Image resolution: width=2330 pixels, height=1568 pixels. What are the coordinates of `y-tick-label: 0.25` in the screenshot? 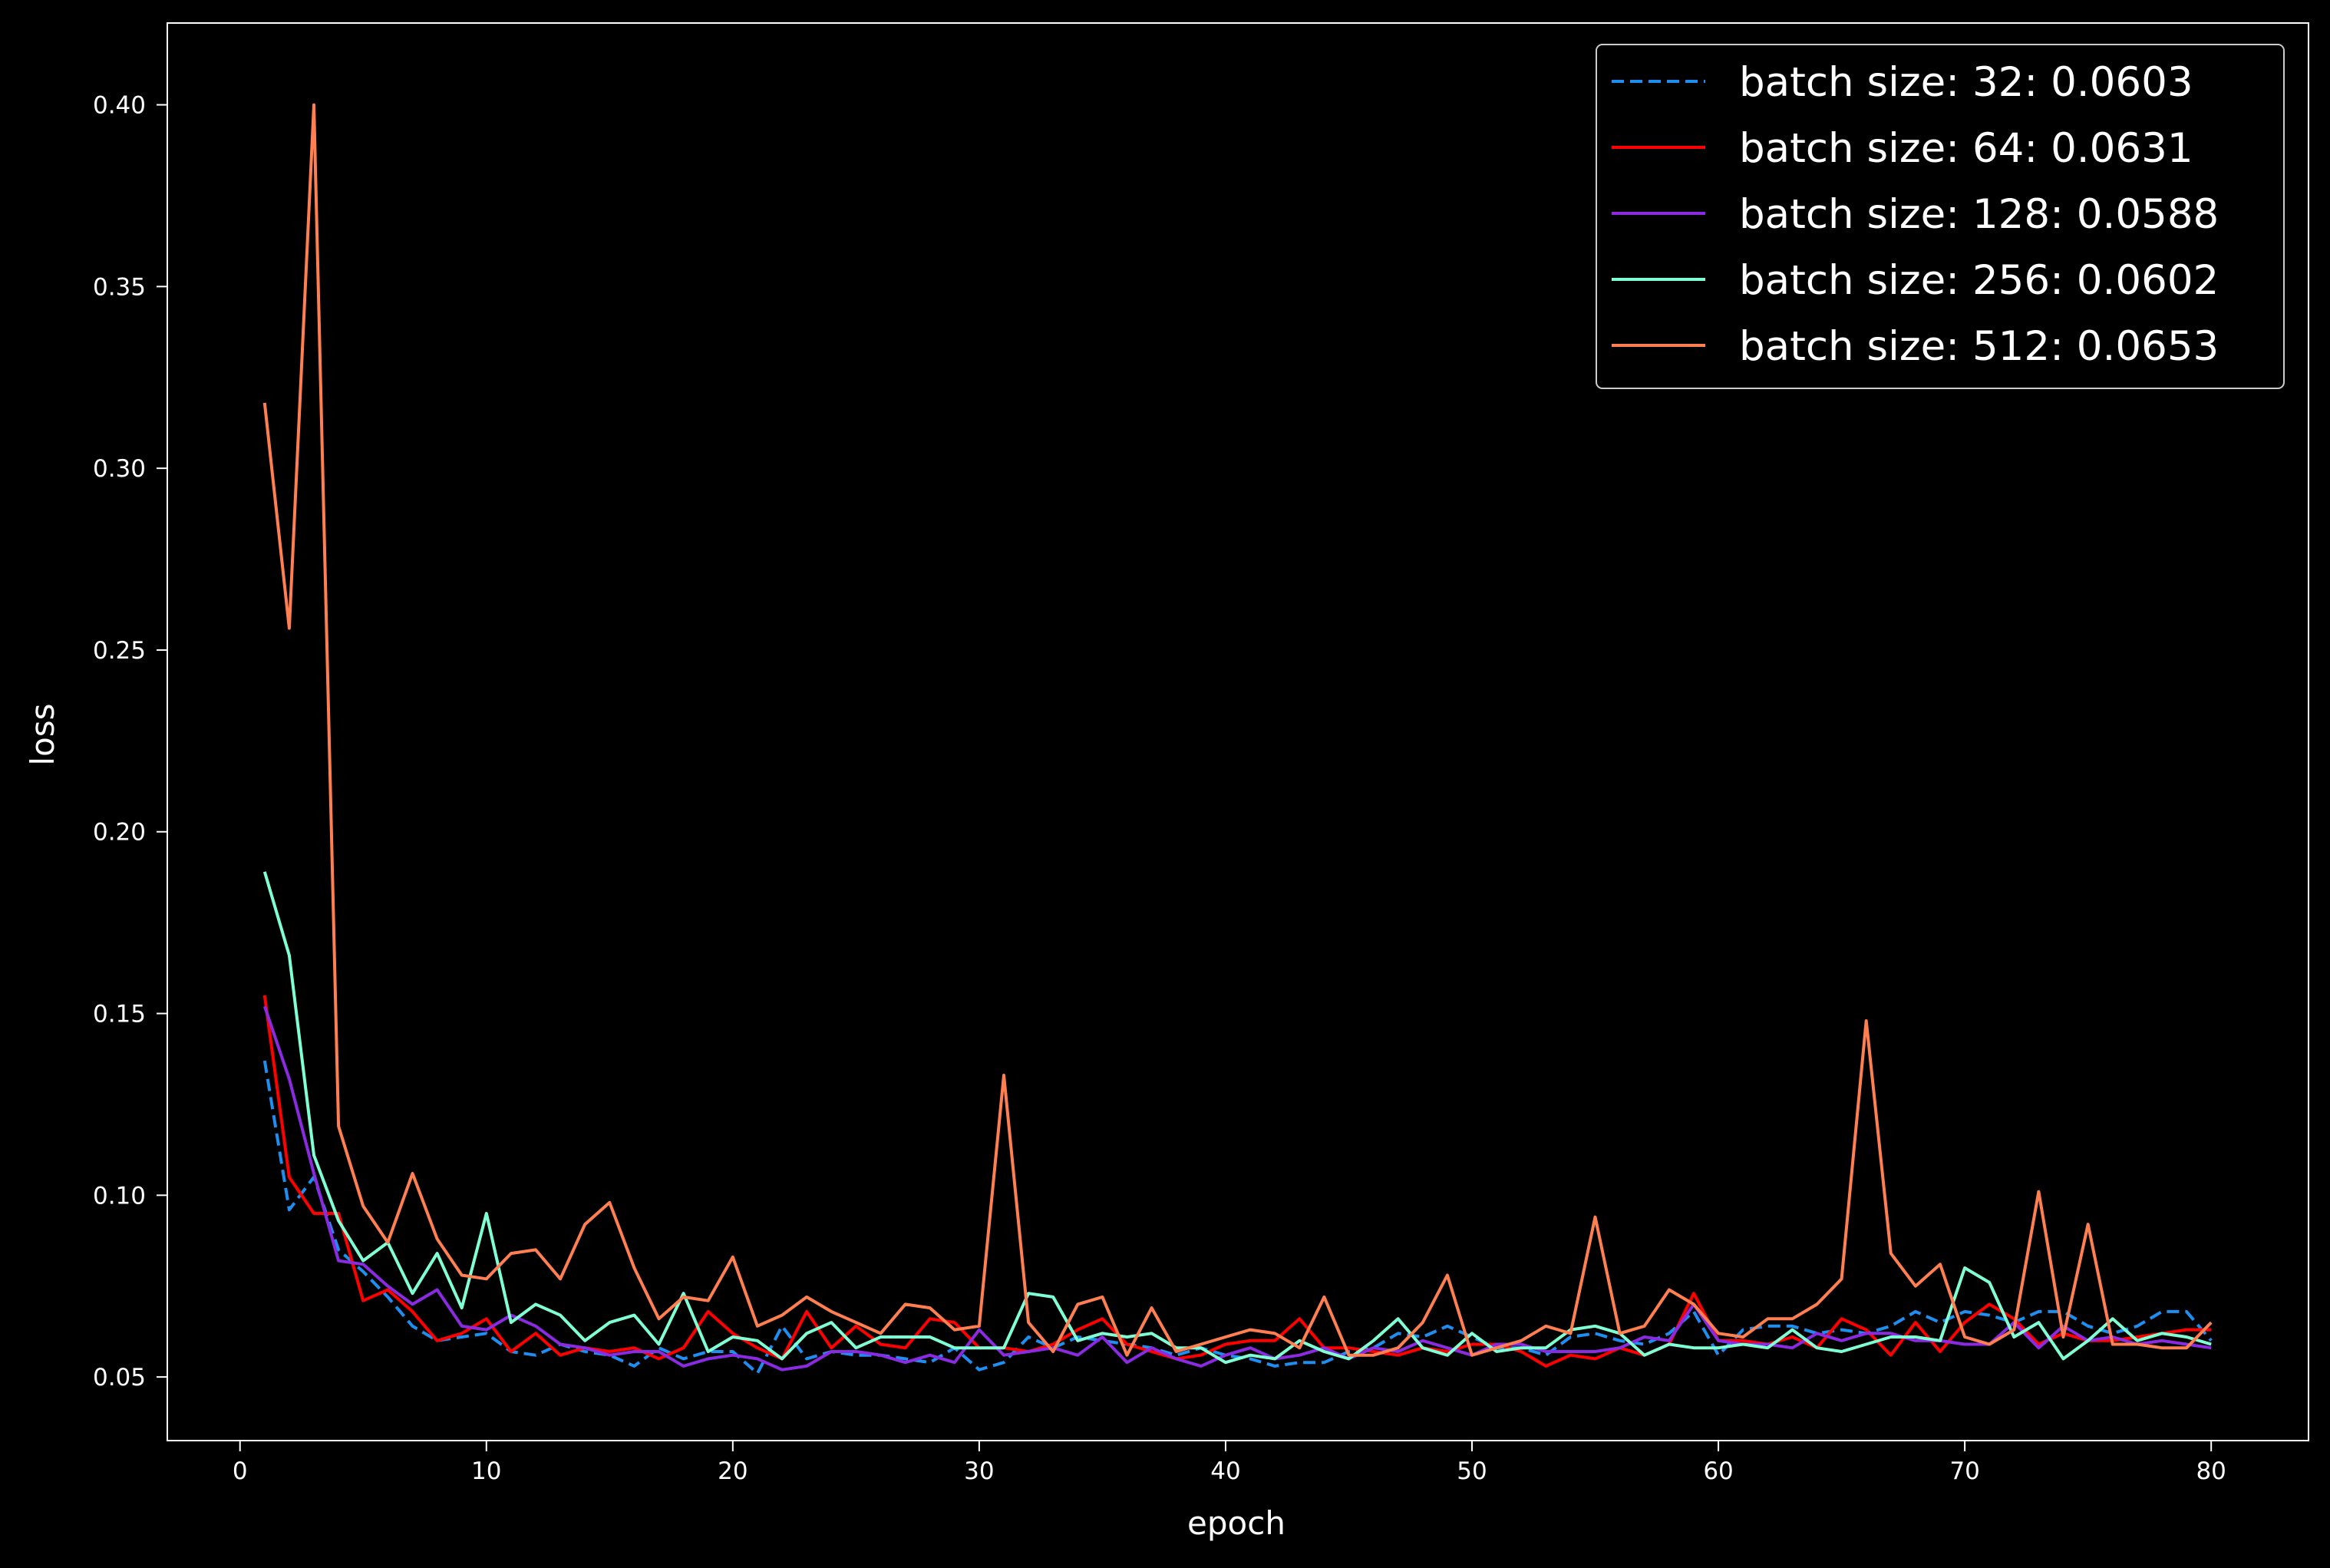 It's located at (119, 651).